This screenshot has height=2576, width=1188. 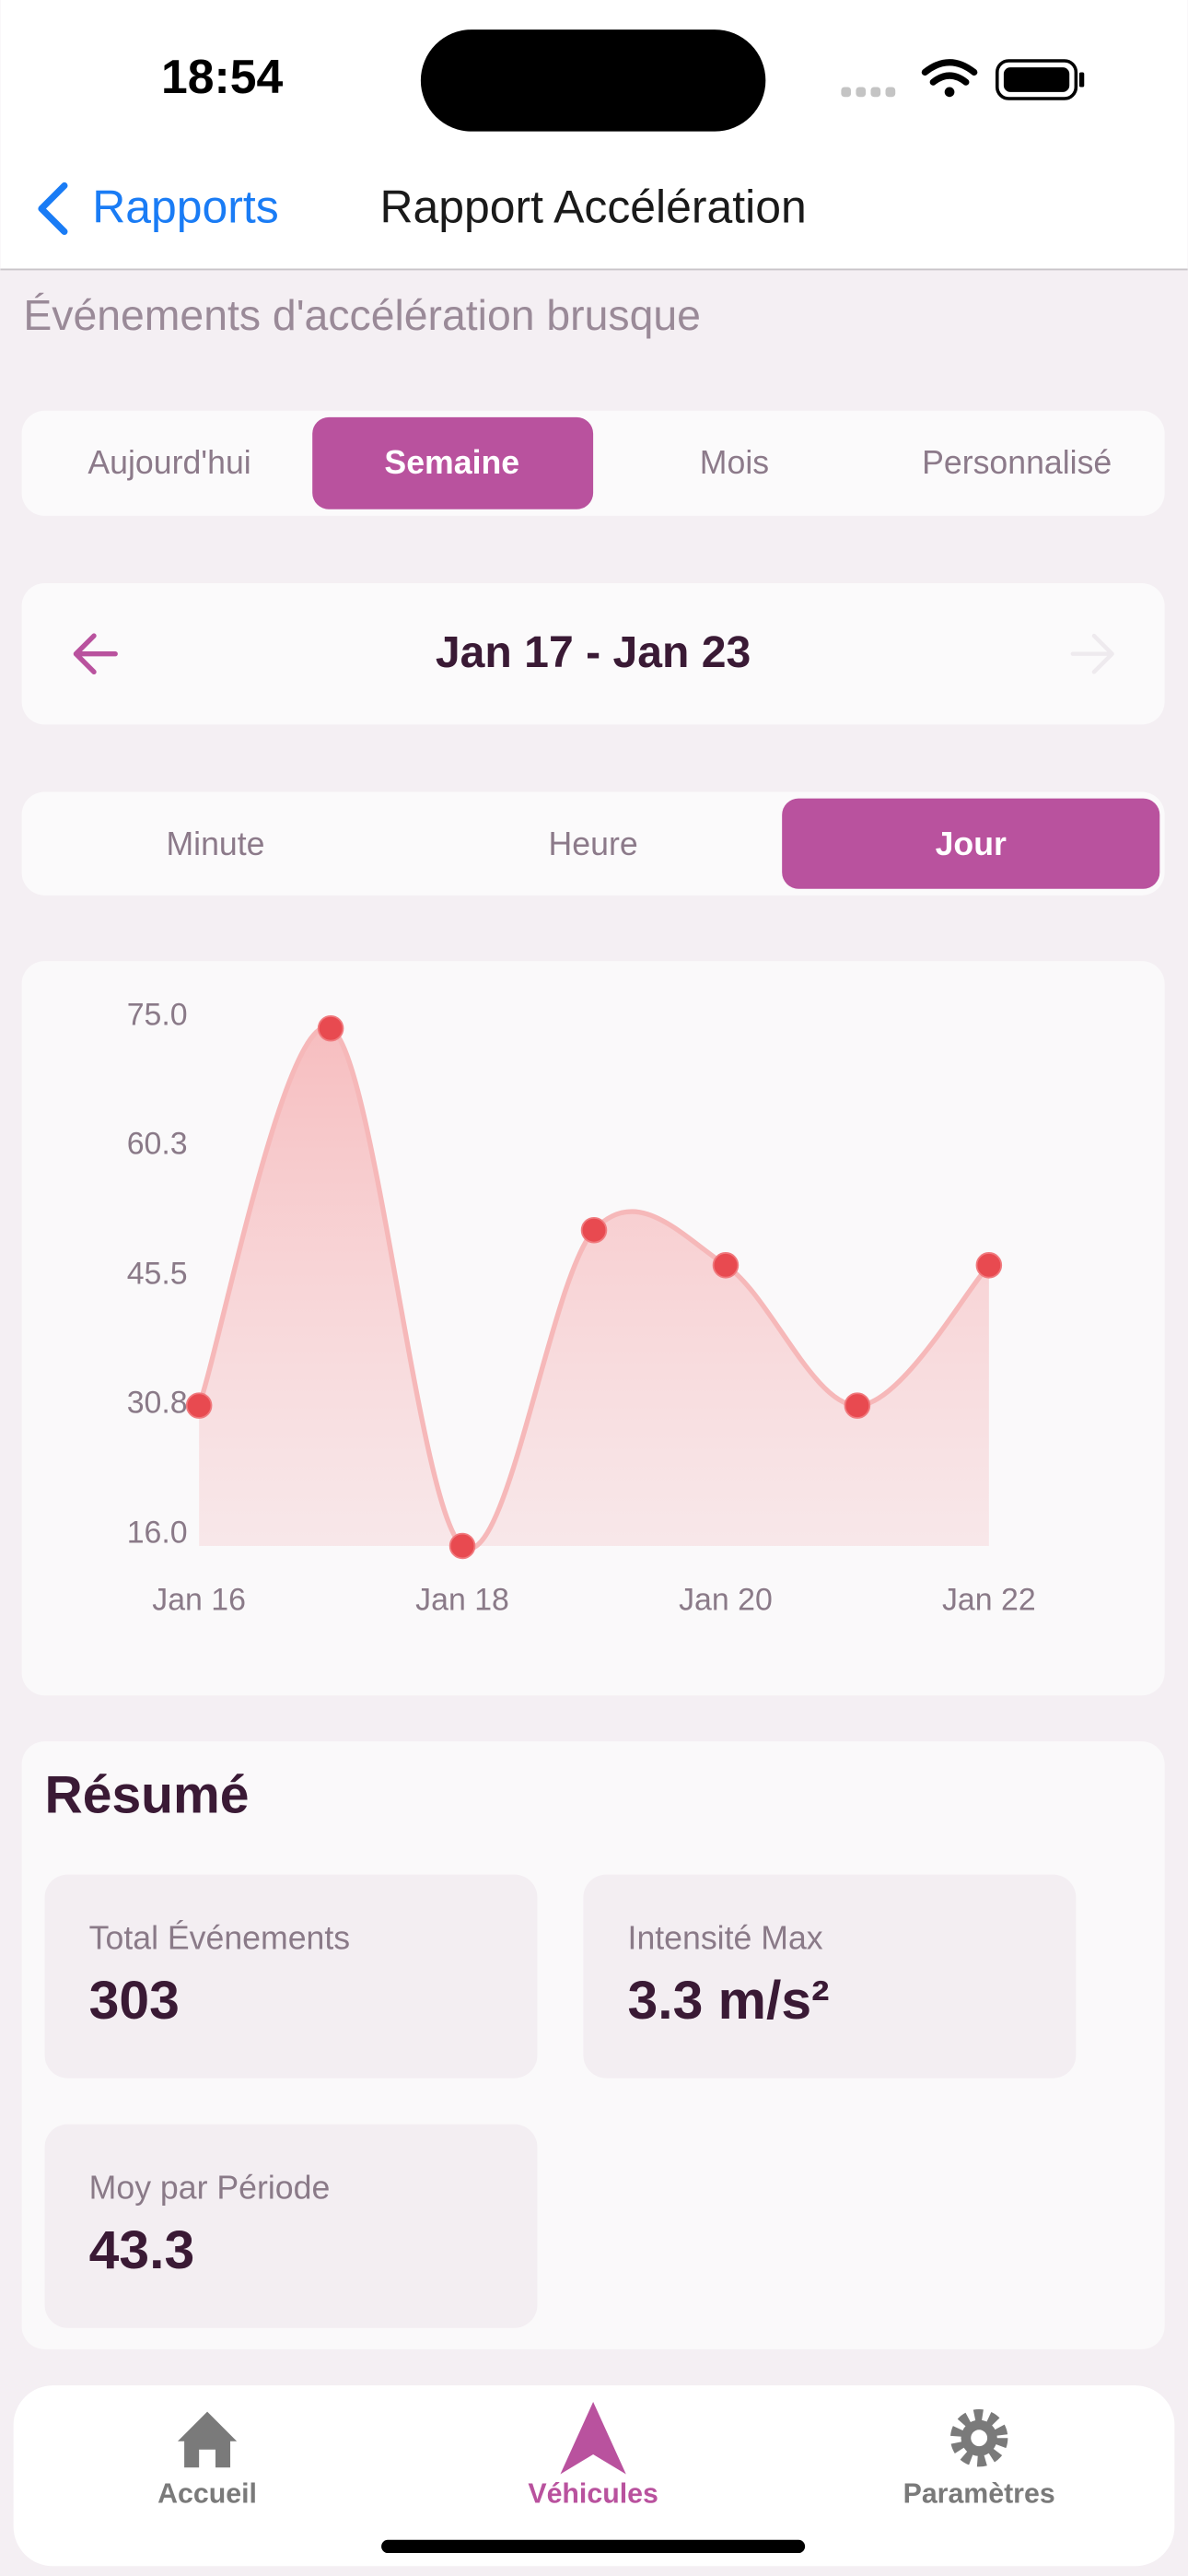 What do you see at coordinates (593, 80) in the screenshot?
I see `dynamic-island` at bounding box center [593, 80].